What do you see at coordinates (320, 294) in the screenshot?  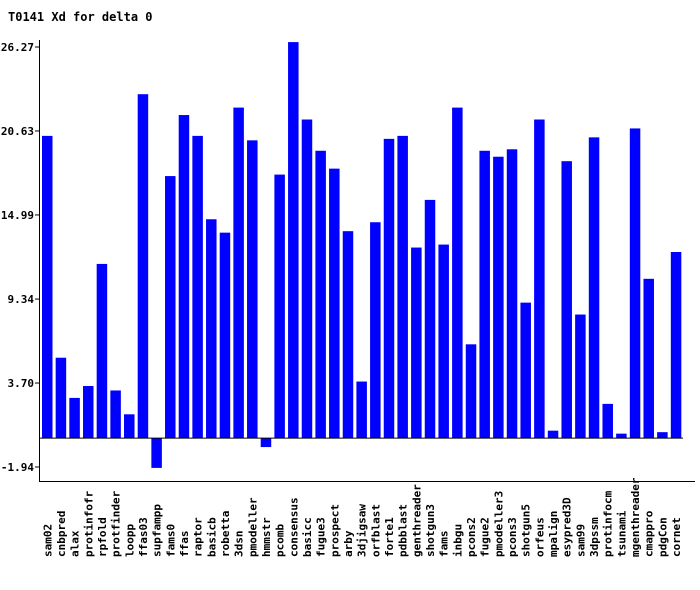 I see `bar-fugue3` at bounding box center [320, 294].